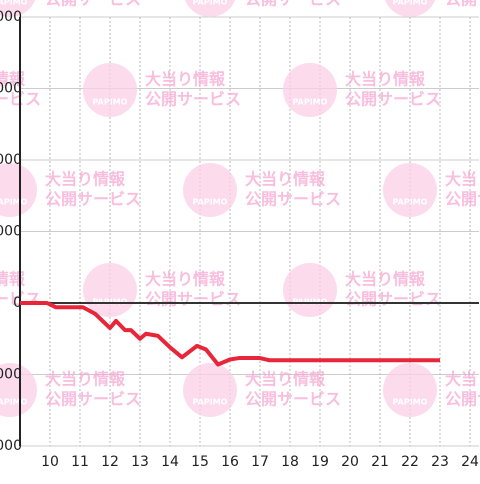 This screenshot has height=484, width=480. I want to click on x-tick-label: 14, so click(170, 462).